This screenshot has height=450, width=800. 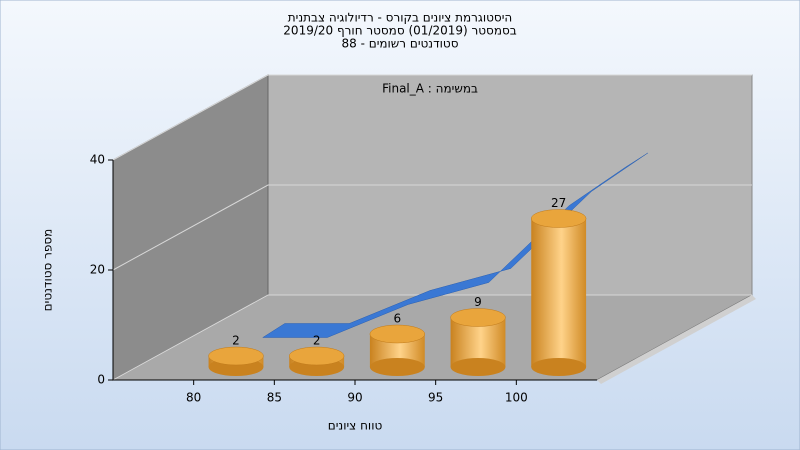 I want to click on x-tick-label: 95, so click(x=435, y=398).